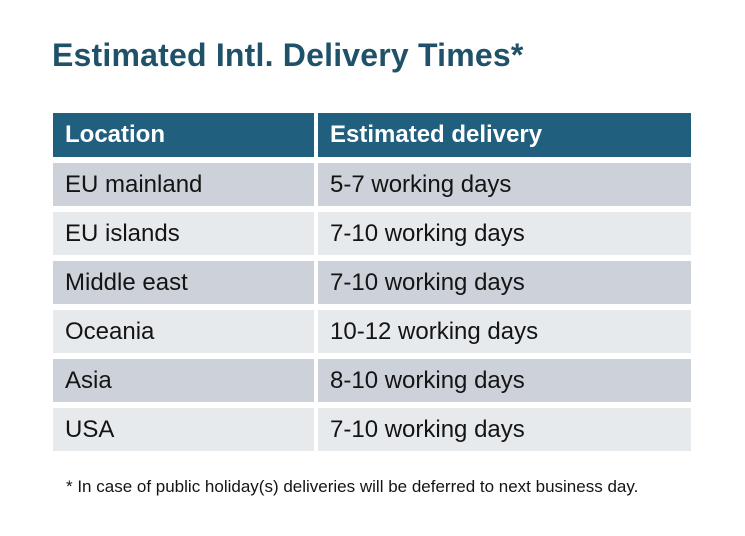 The image size is (745, 536). I want to click on table-row-location: EU mainland, so click(183, 184).